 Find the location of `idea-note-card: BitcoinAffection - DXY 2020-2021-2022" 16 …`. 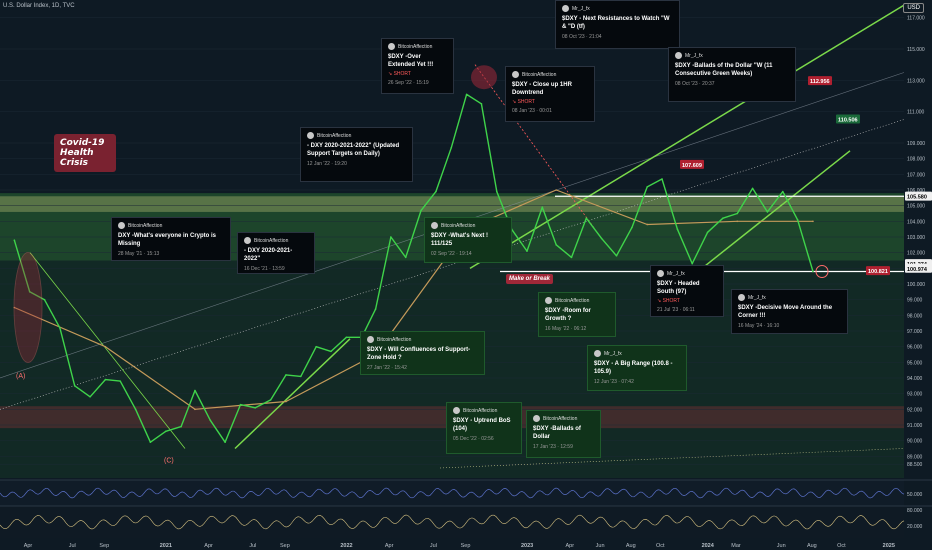

idea-note-card: BitcoinAffection - DXY 2020-2021-2022" 16 … is located at coordinates (276, 253).